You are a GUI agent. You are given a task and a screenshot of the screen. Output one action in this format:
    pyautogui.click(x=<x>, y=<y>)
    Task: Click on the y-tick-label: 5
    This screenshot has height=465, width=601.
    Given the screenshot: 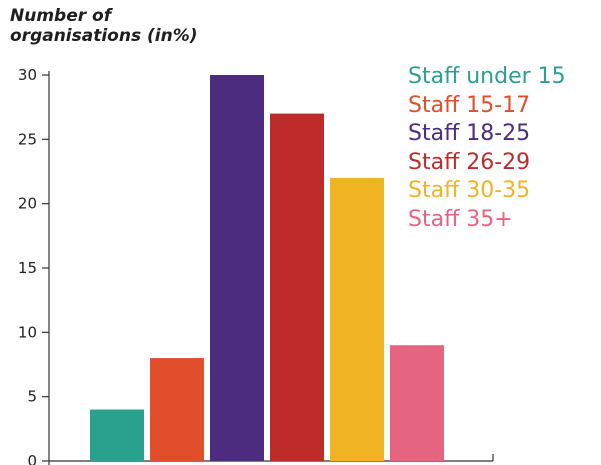 What is the action you would take?
    pyautogui.click(x=32, y=397)
    